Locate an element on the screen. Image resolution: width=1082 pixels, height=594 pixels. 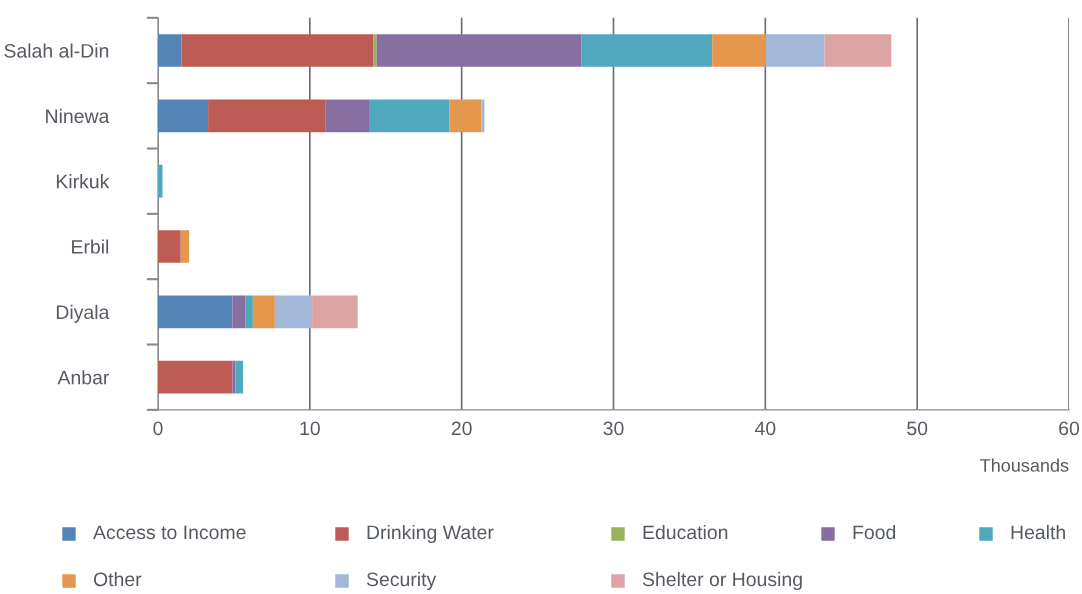
y-tick-label: Anbar is located at coordinates (83, 377).